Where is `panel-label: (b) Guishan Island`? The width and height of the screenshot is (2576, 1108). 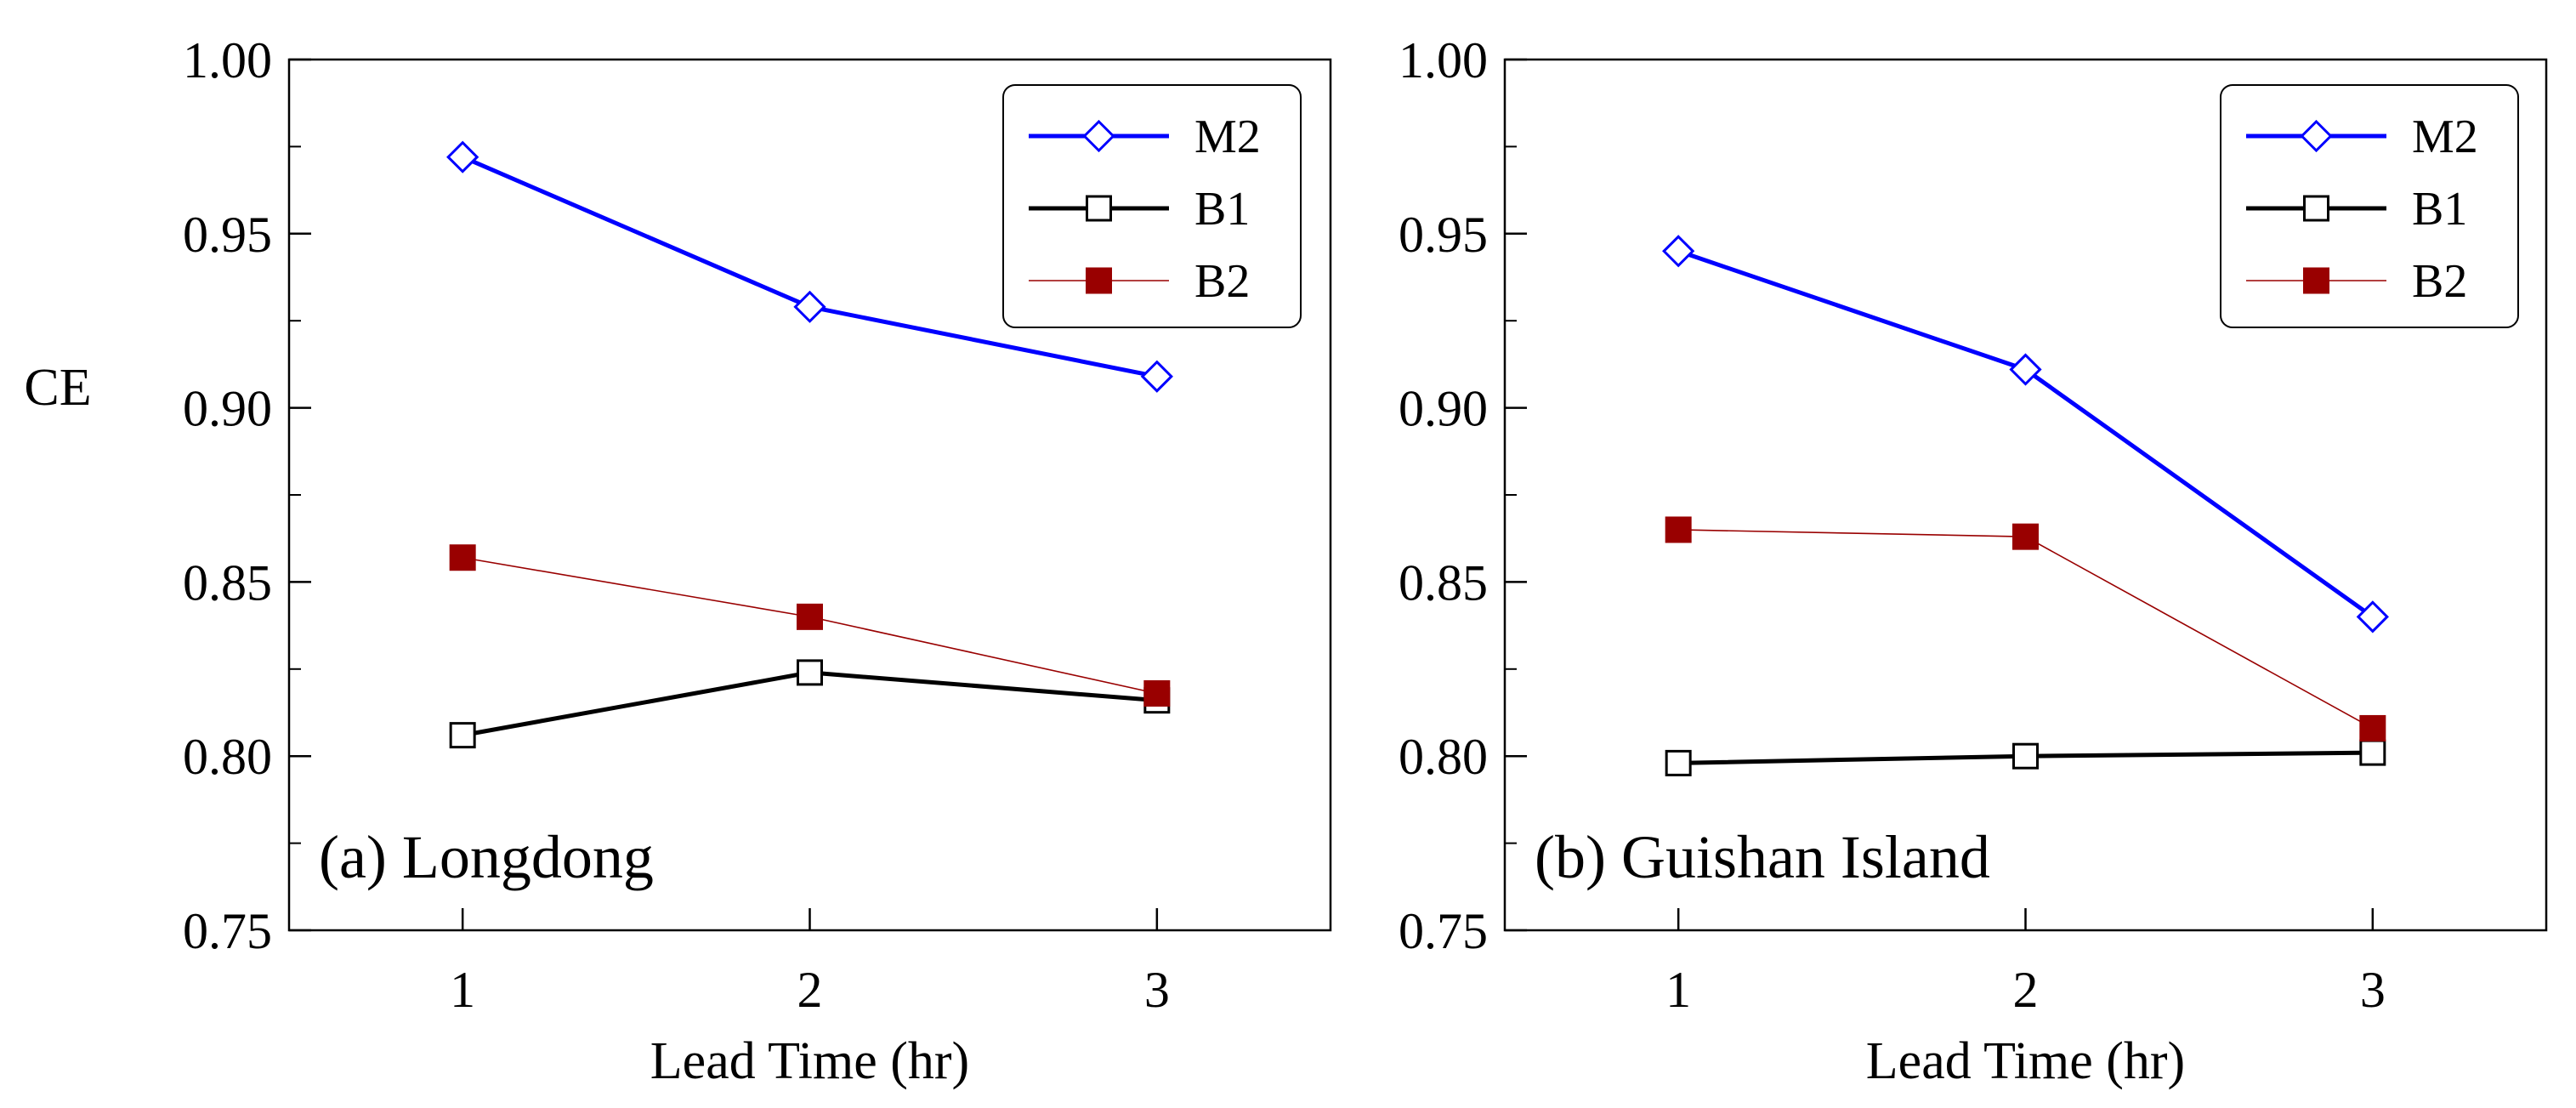
panel-label: (b) Guishan Island is located at coordinates (1763, 857).